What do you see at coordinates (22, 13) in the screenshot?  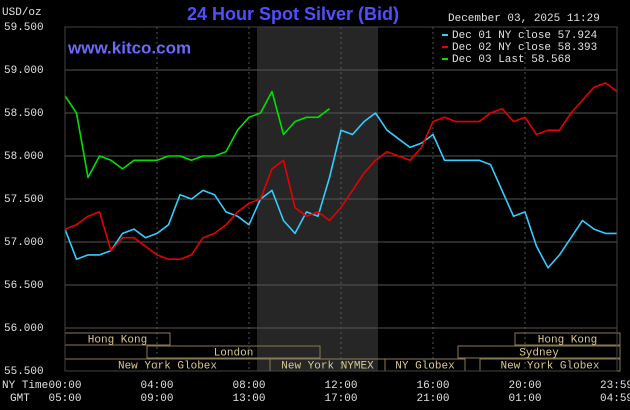 I see `unit-label: USD/oz` at bounding box center [22, 13].